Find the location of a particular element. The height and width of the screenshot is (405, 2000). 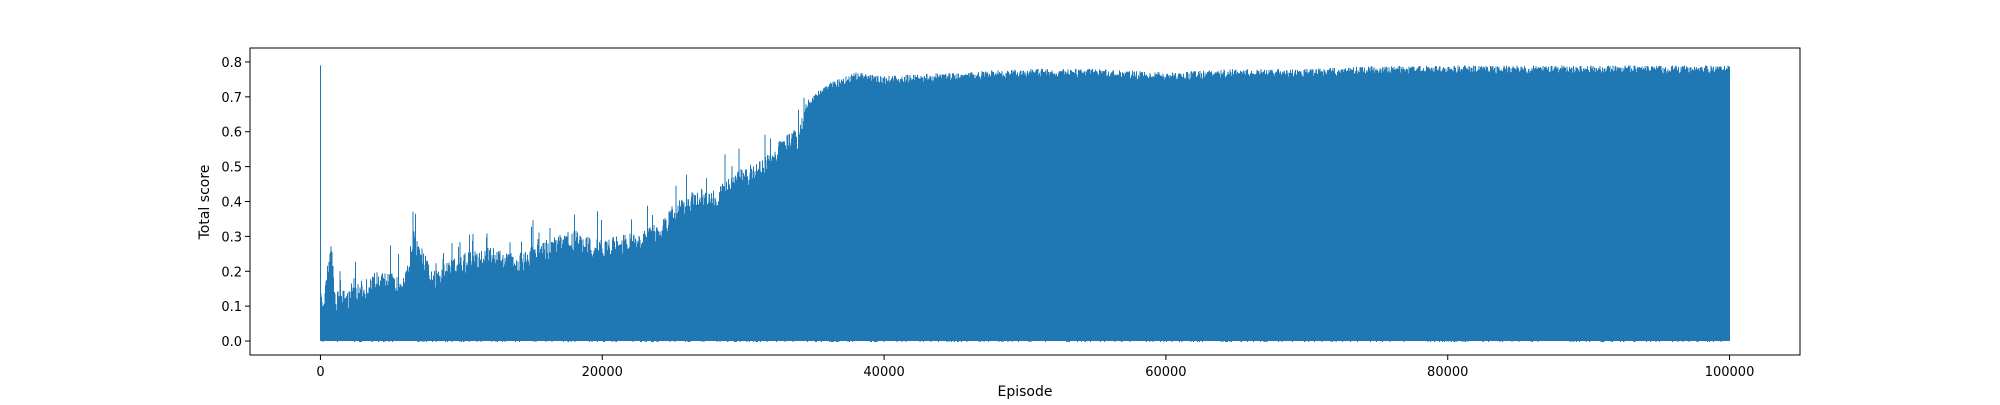

y-tick-label: 0.6 is located at coordinates (231, 133).